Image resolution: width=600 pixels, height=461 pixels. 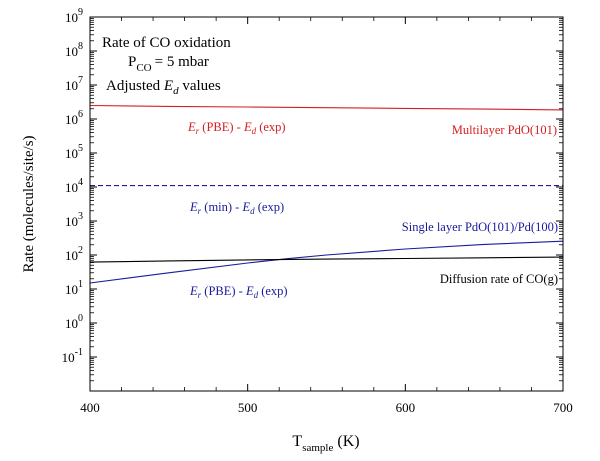 I want to click on title-adjusted: Adjusted, so click(x=135, y=86).